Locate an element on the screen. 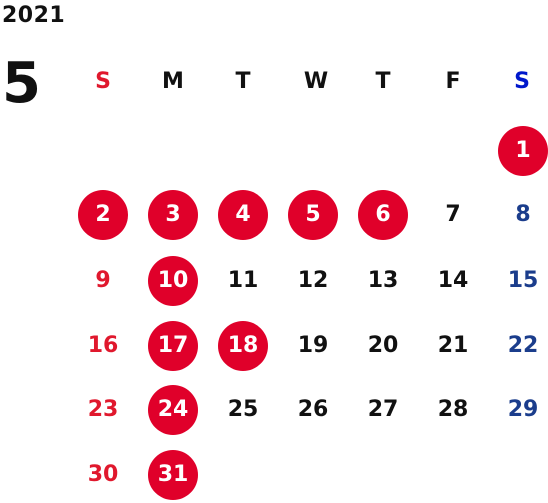 This screenshot has height=503, width=548. weekday-tuesday: T is located at coordinates (243, 81).